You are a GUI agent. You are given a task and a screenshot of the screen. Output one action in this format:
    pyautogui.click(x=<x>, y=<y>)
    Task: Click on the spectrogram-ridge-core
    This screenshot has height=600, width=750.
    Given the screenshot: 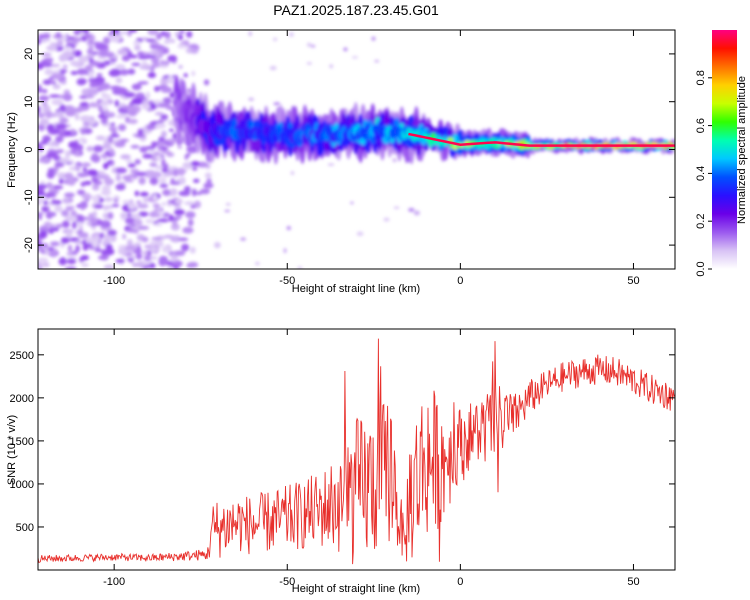 What is the action you would take?
    pyautogui.click(x=541, y=139)
    